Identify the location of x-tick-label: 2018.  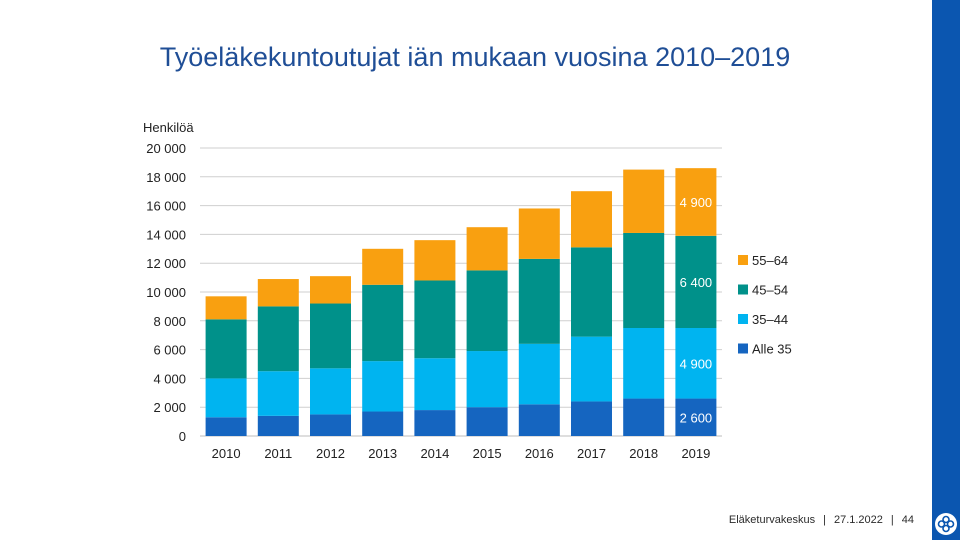
(643, 453).